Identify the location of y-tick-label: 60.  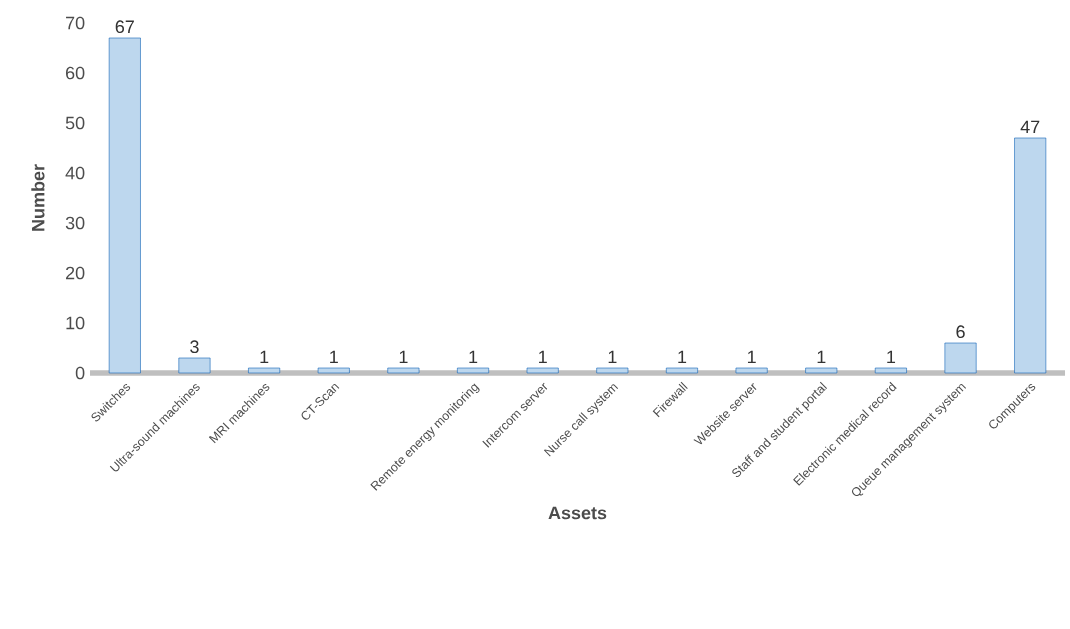
(75, 73).